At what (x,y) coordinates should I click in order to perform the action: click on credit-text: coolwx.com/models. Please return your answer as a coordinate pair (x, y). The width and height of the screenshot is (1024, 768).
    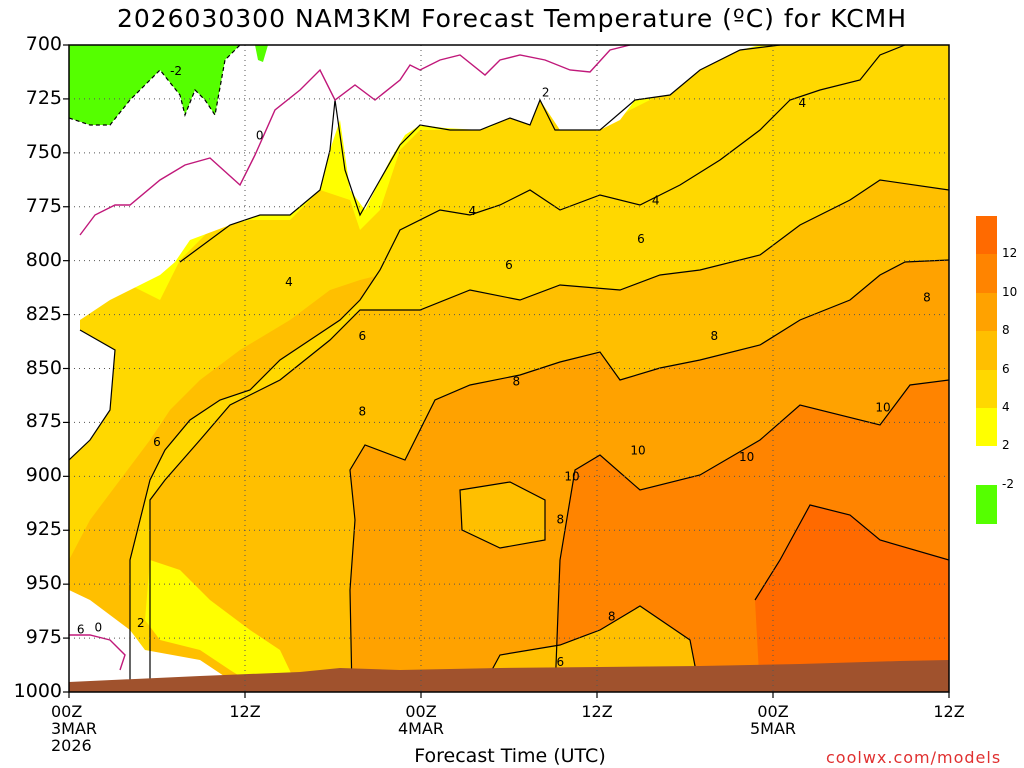
    Looking at the image, I should click on (914, 757).